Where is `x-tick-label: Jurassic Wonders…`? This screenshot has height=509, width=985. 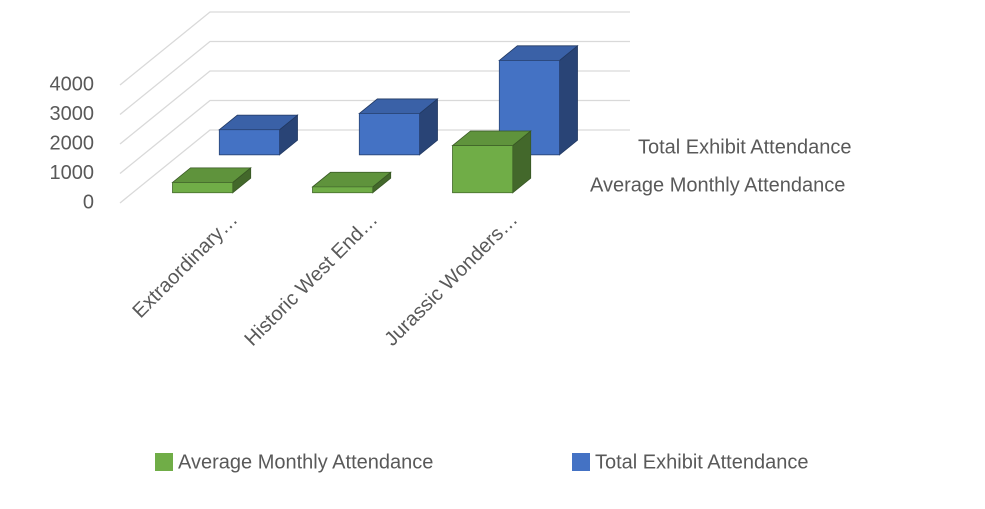 x-tick-label: Jurassic Wonders… is located at coordinates (451, 280).